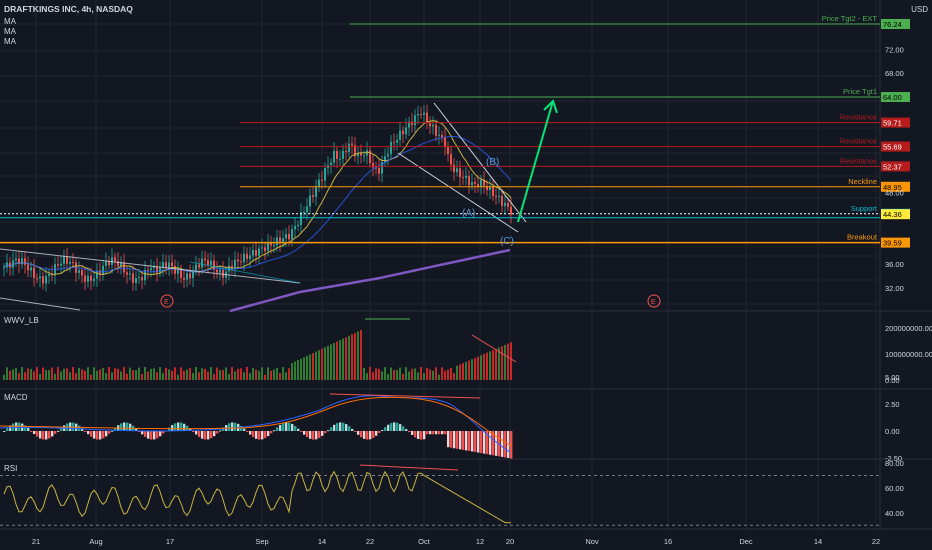 The height and width of the screenshot is (550, 932). I want to click on trendline-lower-left, so click(40, 304).